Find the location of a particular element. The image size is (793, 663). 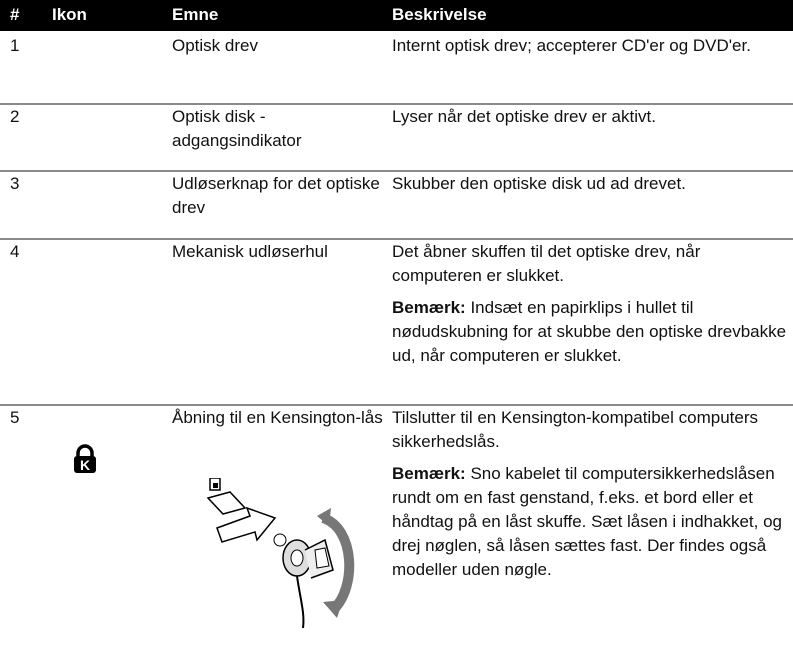

svg-text: K is located at coordinates (85, 465).